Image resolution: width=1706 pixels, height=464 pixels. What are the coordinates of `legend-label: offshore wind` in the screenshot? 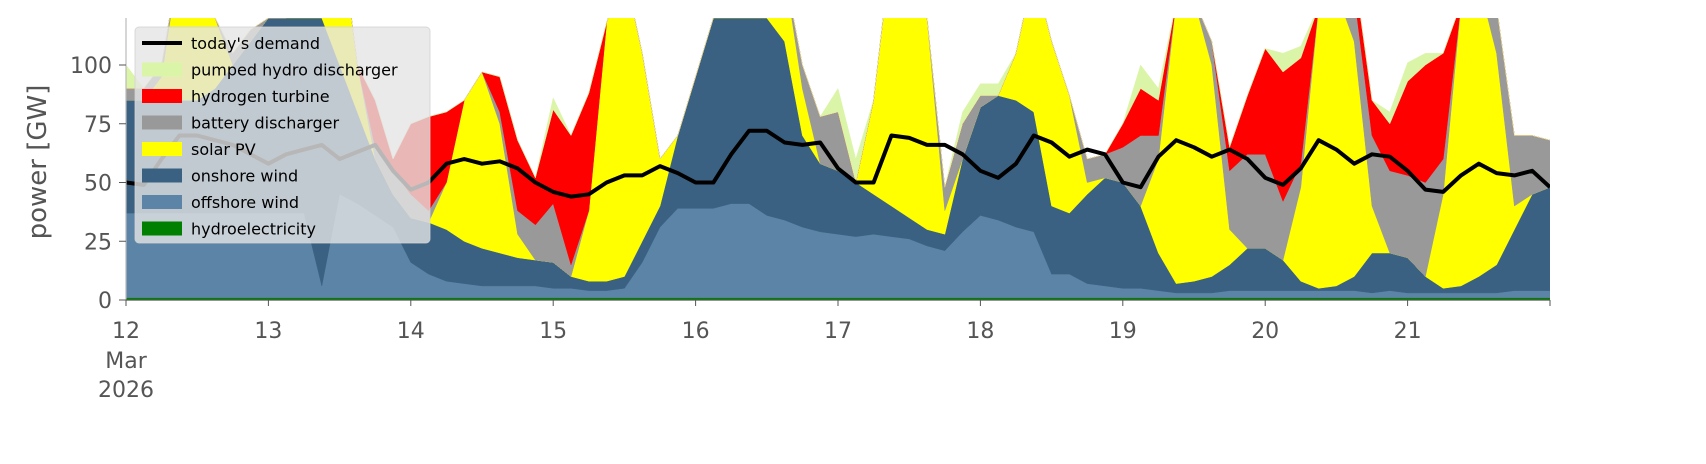 It's located at (245, 202).